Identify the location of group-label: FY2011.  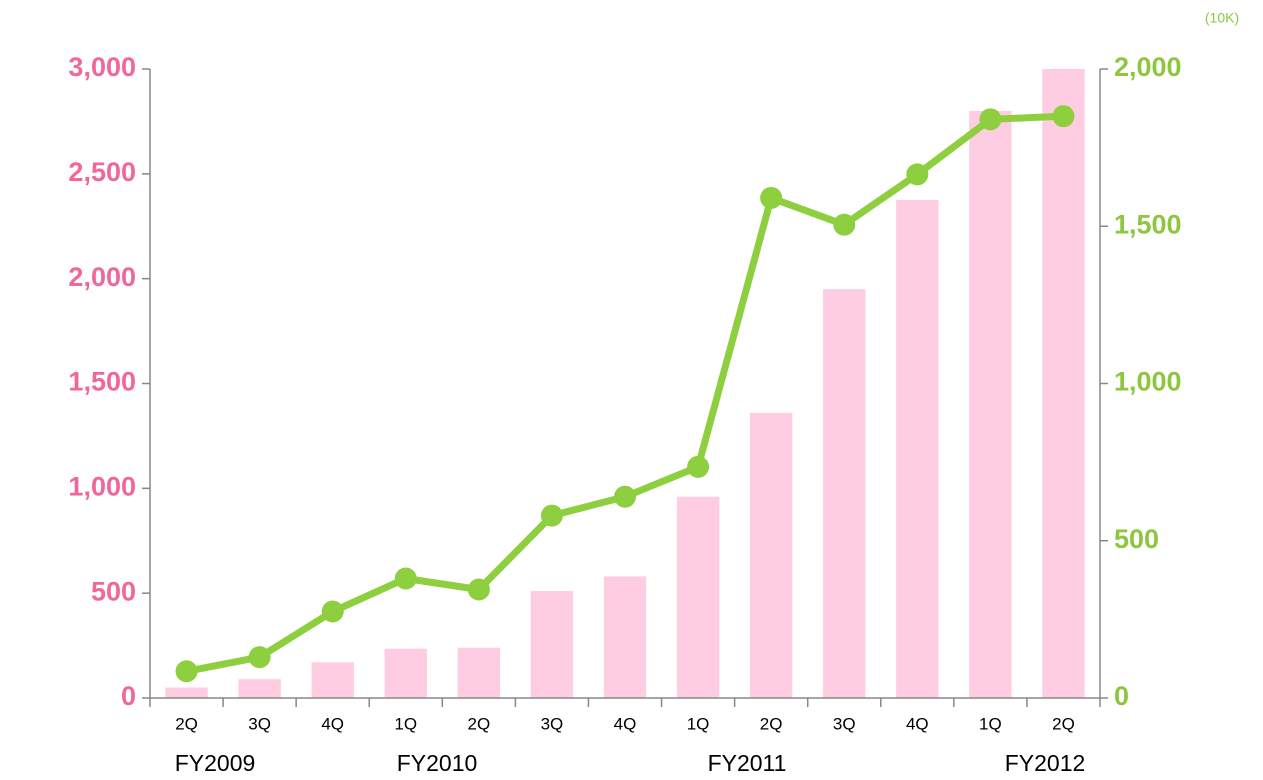
(747, 763).